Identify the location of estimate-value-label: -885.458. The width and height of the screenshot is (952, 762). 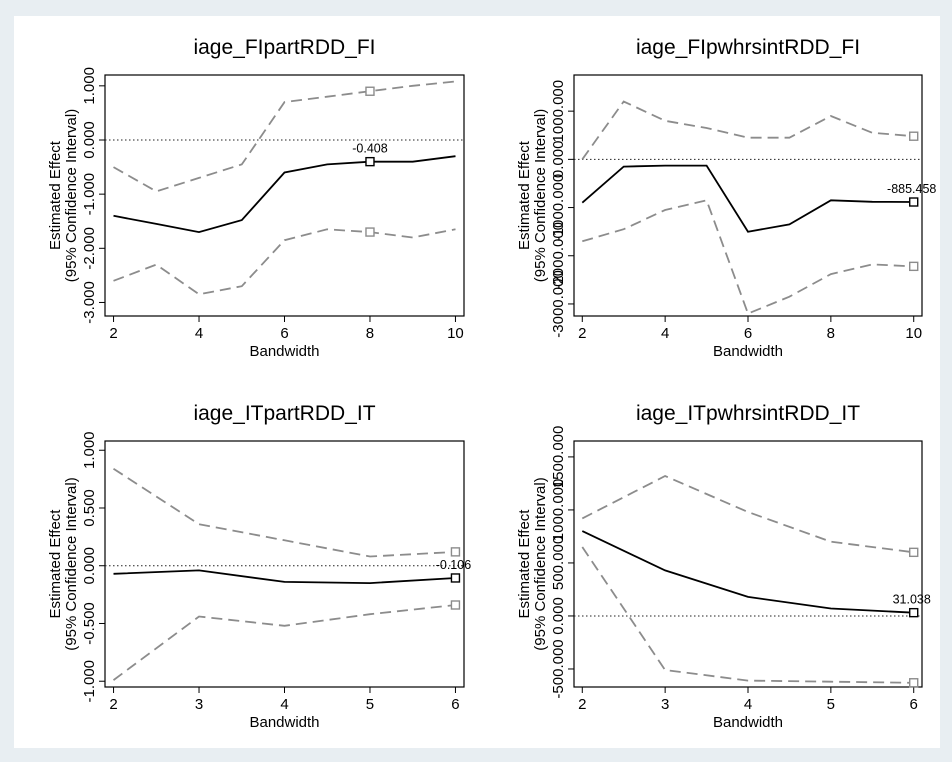
(911, 189).